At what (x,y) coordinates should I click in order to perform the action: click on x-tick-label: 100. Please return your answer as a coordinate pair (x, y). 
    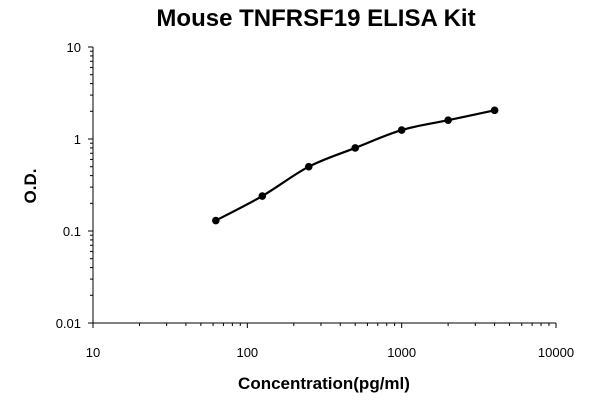
    Looking at the image, I should click on (247, 352).